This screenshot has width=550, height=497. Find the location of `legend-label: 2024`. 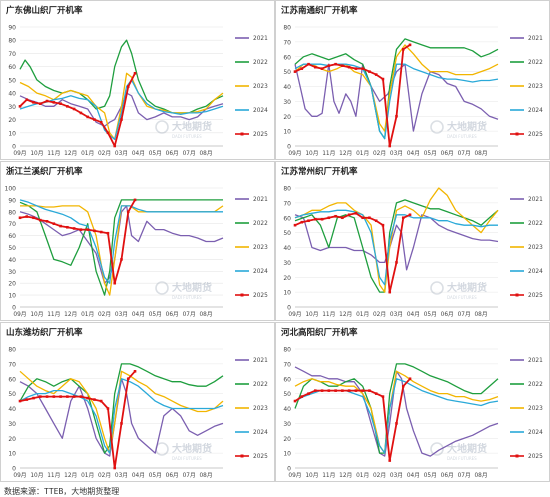

legend-label: 2024 is located at coordinates (260, 433).